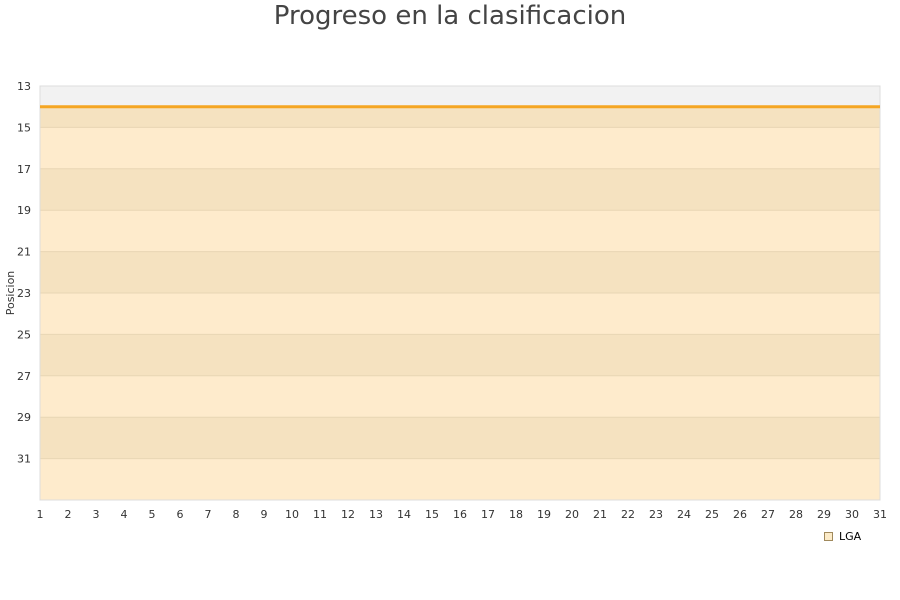 The height and width of the screenshot is (600, 900). What do you see at coordinates (24, 169) in the screenshot?
I see `y-tick-label: 17` at bounding box center [24, 169].